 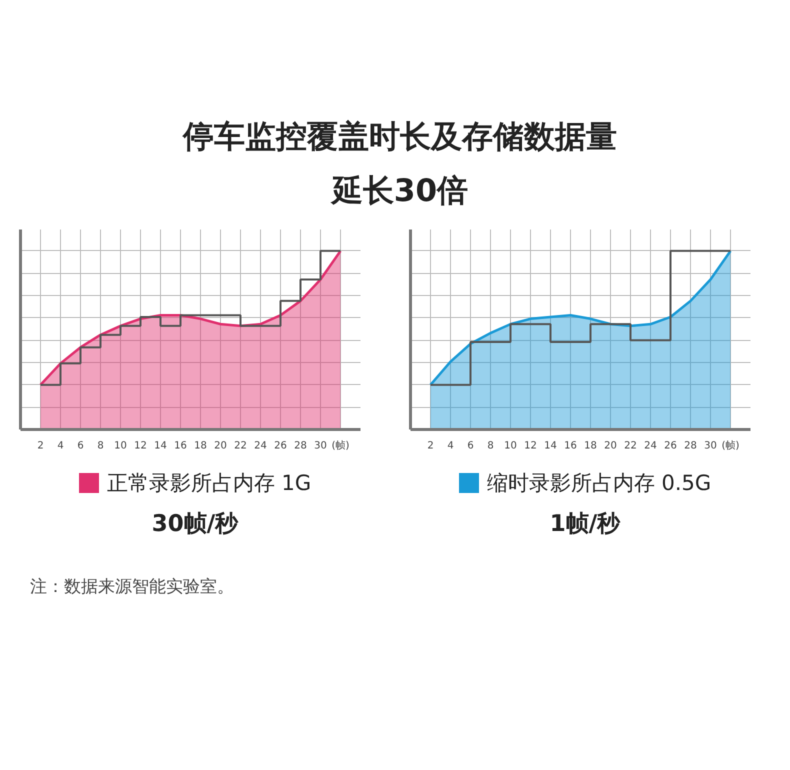 I want to click on text: 30帧/秒, so click(x=195, y=524).